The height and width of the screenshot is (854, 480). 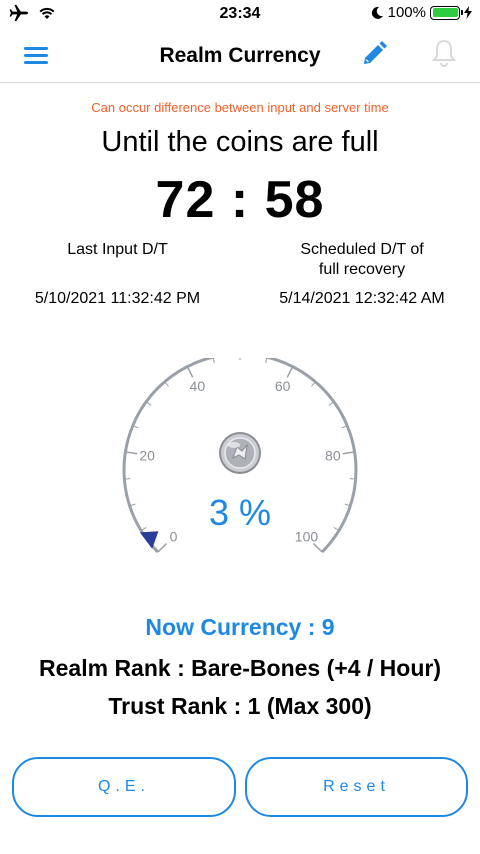 I want to click on gauge-tick-label: 40, so click(x=198, y=386).